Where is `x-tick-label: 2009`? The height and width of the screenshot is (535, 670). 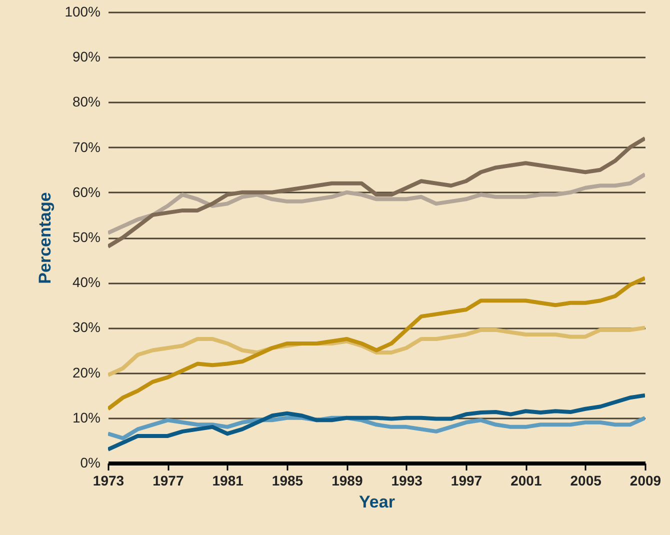 x-tick-label: 2009 is located at coordinates (646, 480).